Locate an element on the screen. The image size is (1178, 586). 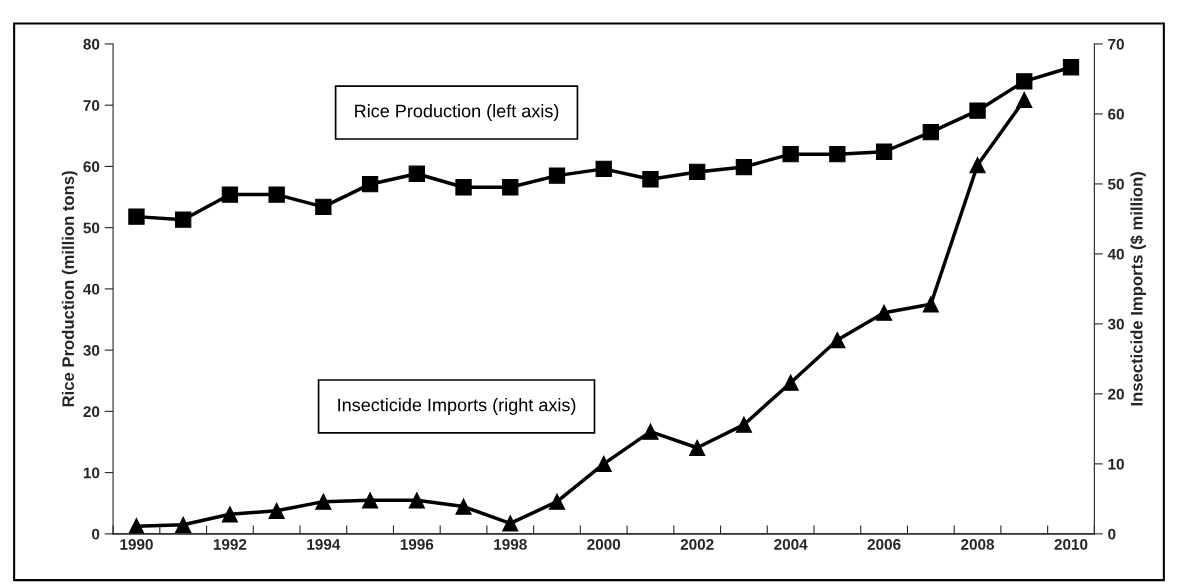
y-tick-label: 30 is located at coordinates (91, 350).